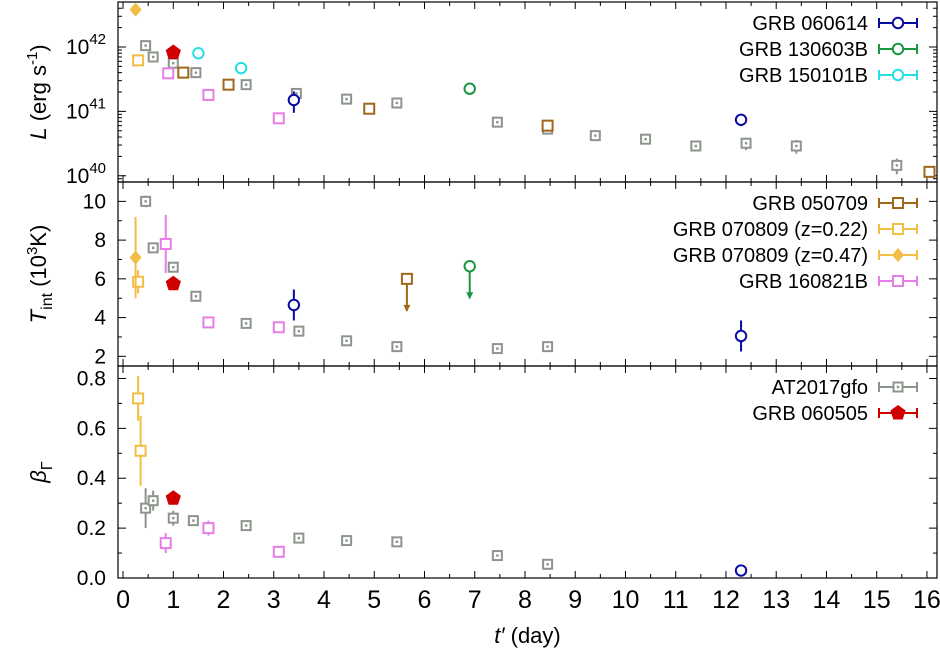 The width and height of the screenshot is (940, 657). Describe the element at coordinates (828, 76) in the screenshot. I see `legend-entry: GRB 150101B` at that location.